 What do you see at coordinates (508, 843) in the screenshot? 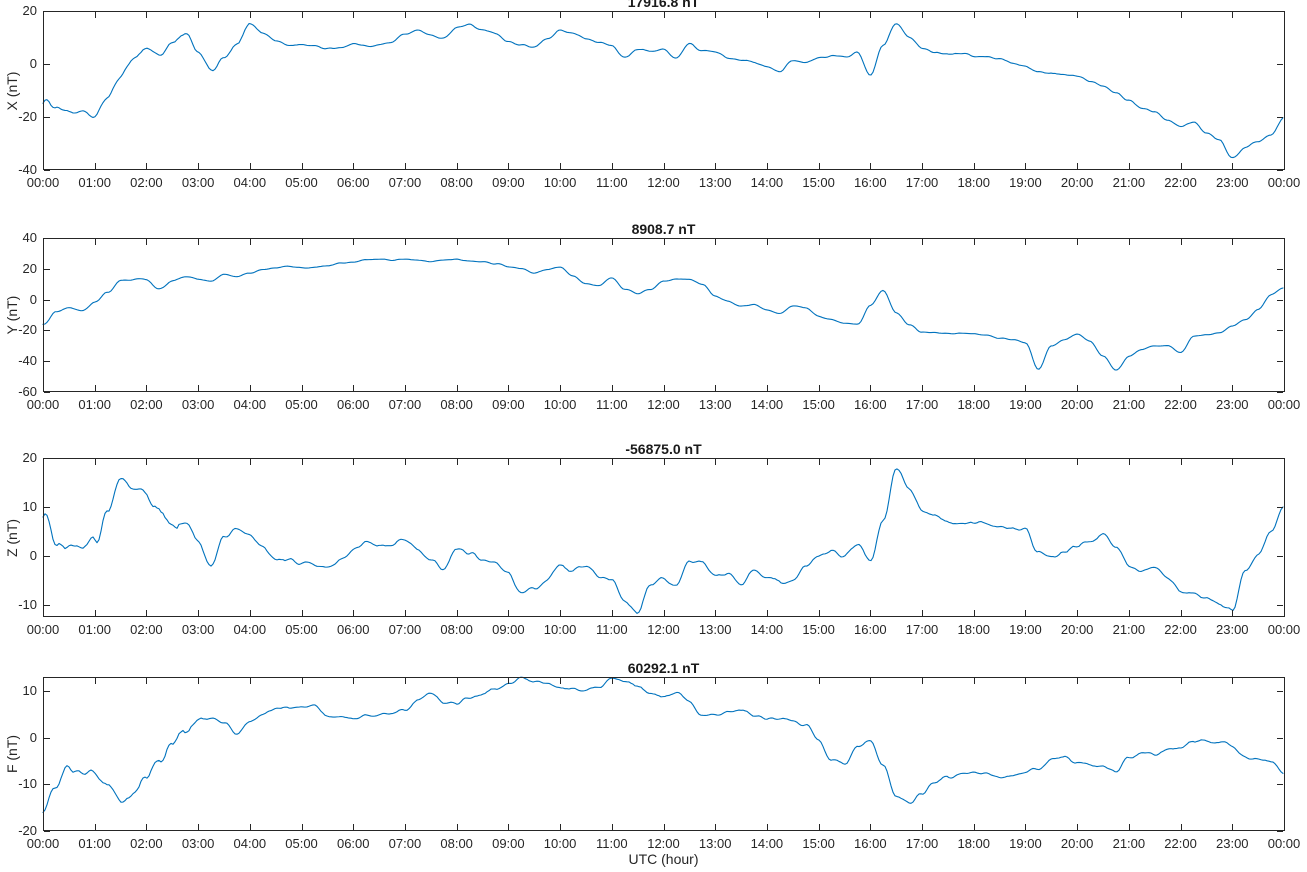
I see `x-tick-label: 09:00` at bounding box center [508, 843].